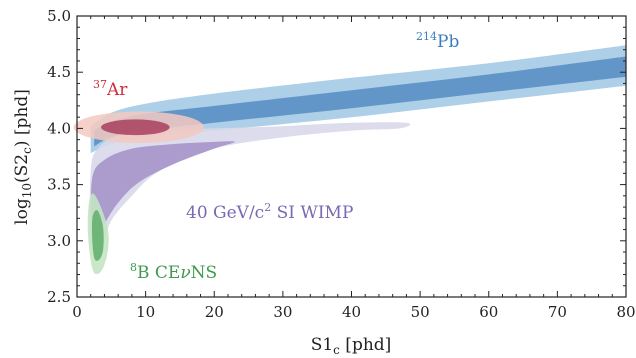  Describe the element at coordinates (145, 312) in the screenshot. I see `x-tick-label: 10` at that location.